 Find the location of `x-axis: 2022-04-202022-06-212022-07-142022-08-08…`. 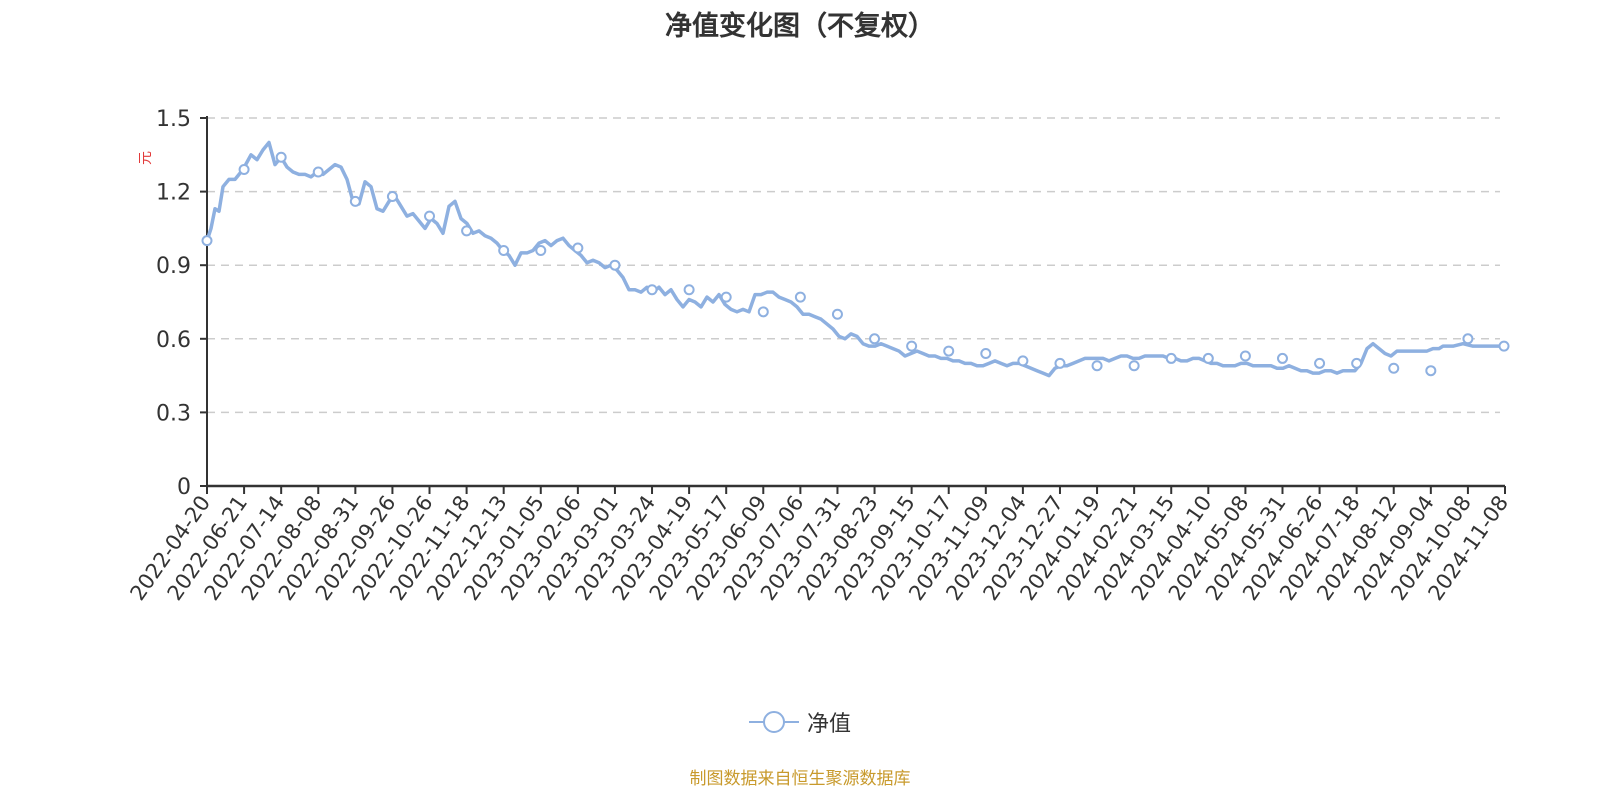

x-axis: 2022-04-202022-06-212022-07-142022-08-08… is located at coordinates (819, 544).